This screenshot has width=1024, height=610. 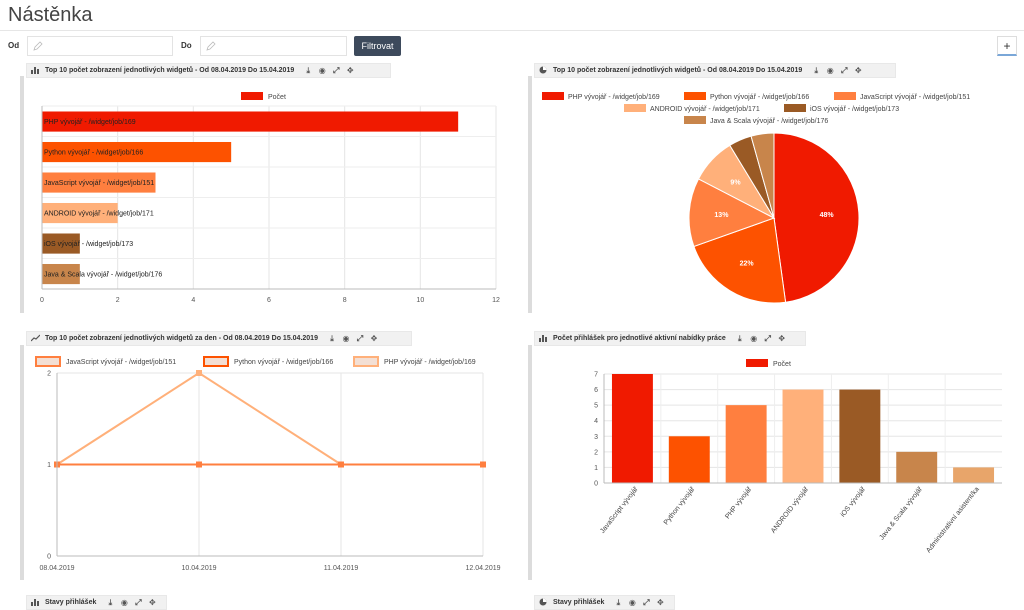 What do you see at coordinates (496, 300) in the screenshot?
I see `x-tick-label: 12` at bounding box center [496, 300].